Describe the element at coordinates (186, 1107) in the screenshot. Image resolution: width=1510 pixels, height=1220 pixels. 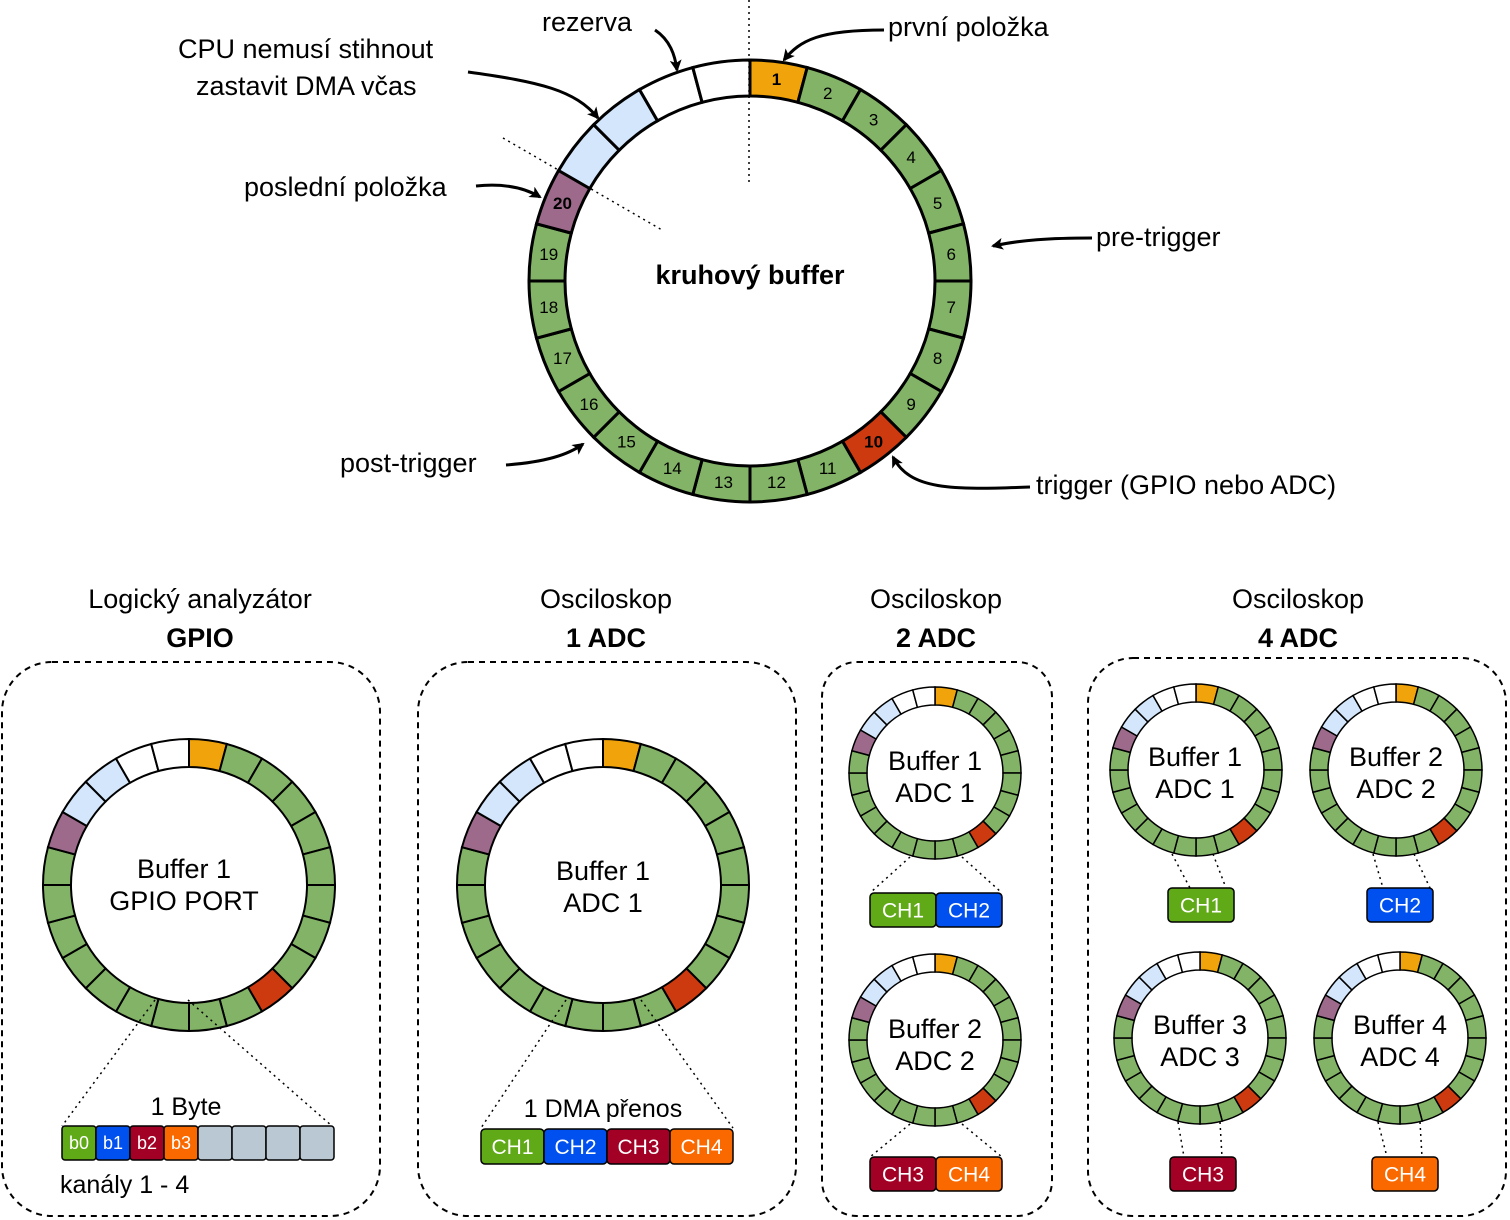
I see `byte-label: 1 Byte` at that location.